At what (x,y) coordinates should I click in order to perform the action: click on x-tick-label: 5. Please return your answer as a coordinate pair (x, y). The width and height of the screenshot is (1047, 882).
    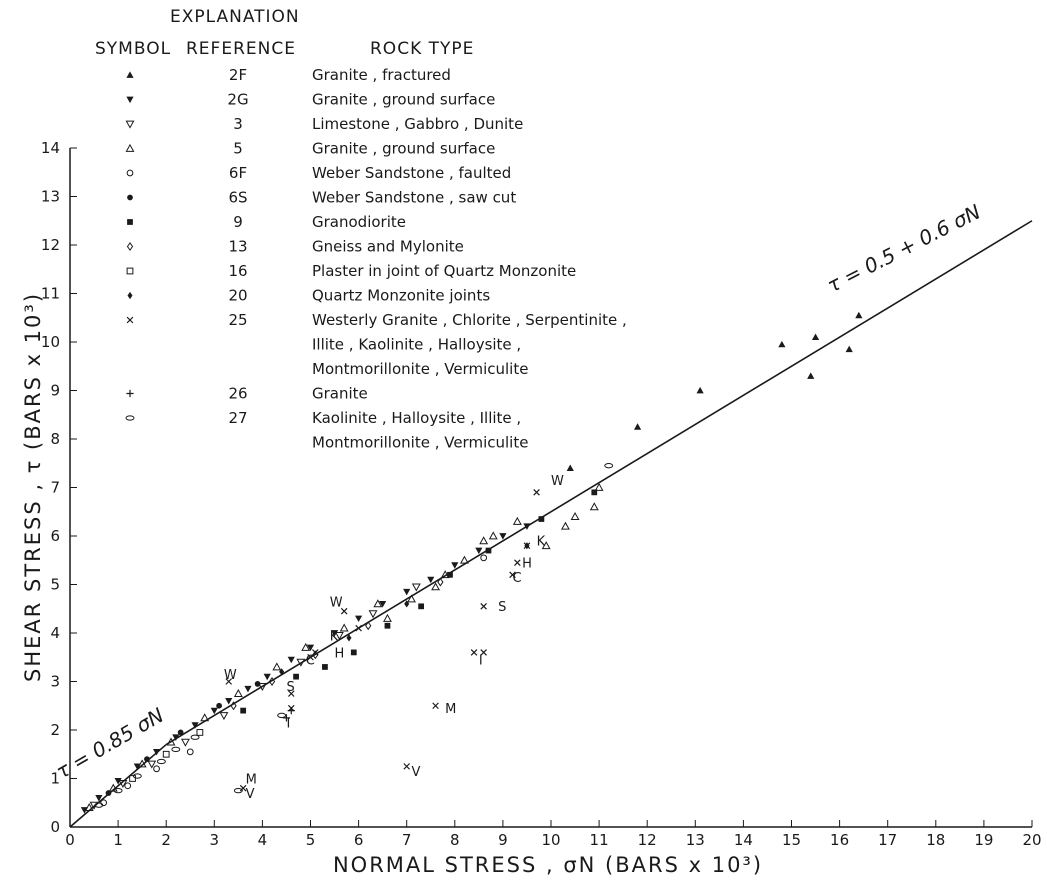
    Looking at the image, I should click on (311, 840).